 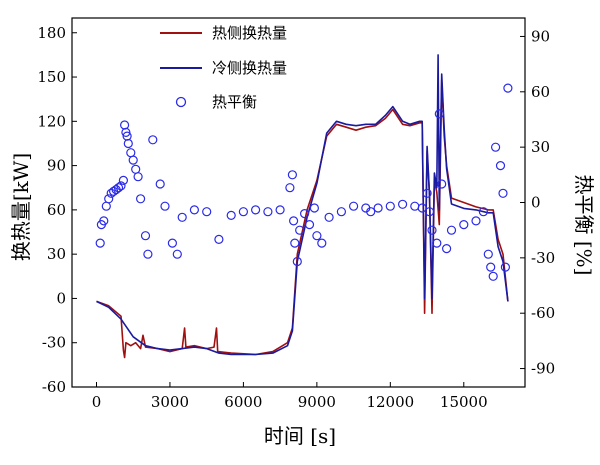 What do you see at coordinates (536, 203) in the screenshot?
I see `y2-tick-label: 0` at bounding box center [536, 203].